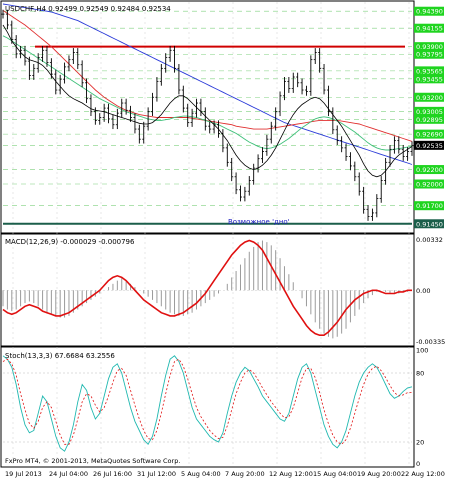 This screenshot has width=470, height=480. What do you see at coordinates (422, 351) in the screenshot?
I see `stoch-axis-label: 100` at bounding box center [422, 351].